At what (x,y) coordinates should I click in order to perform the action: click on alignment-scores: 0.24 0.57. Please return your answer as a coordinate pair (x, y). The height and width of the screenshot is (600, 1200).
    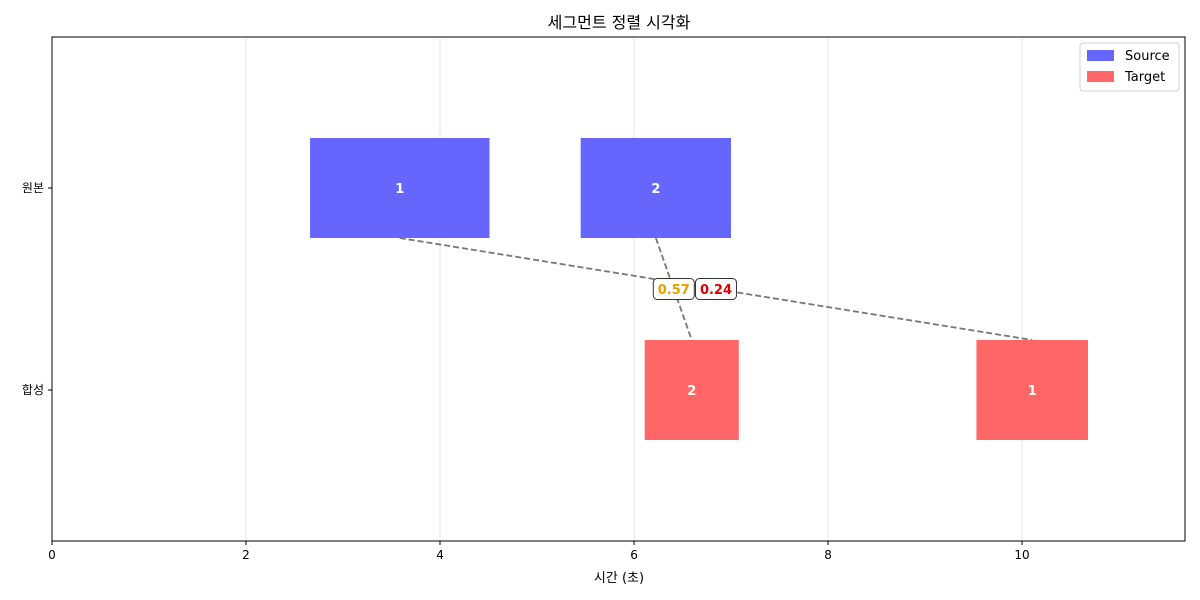
    Looking at the image, I should click on (694, 289).